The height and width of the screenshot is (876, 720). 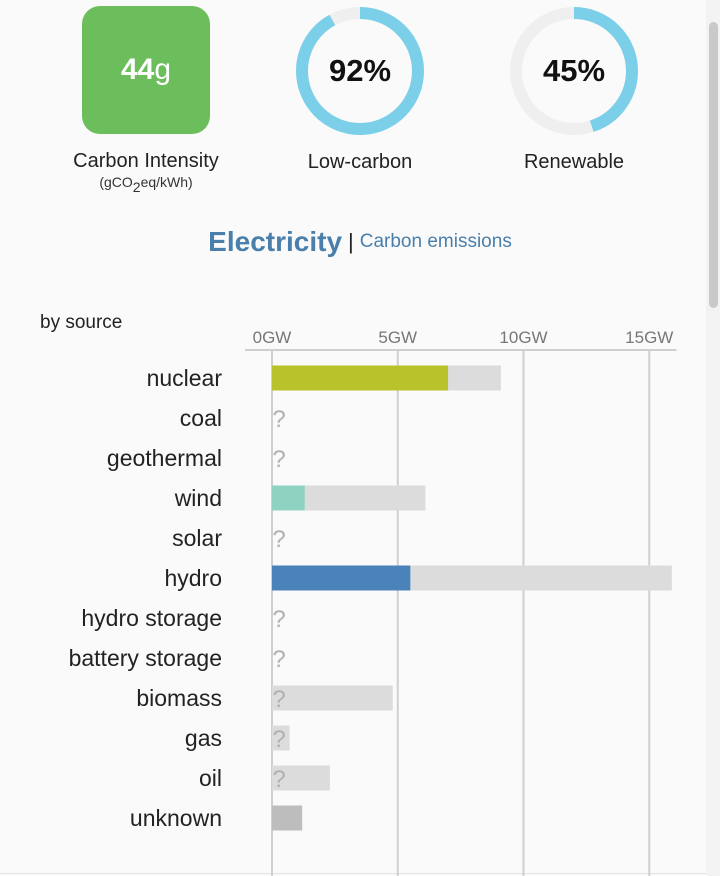 I want to click on carbon-intensity-kpi: 44 g Carbon Intensity (gCO2eq/kWh), so click(x=146, y=100).